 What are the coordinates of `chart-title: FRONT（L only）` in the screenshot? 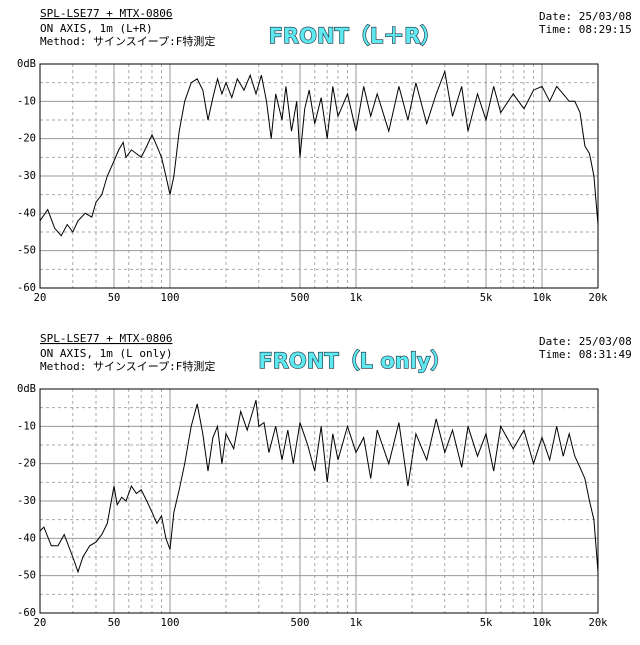 It's located at (354, 361).